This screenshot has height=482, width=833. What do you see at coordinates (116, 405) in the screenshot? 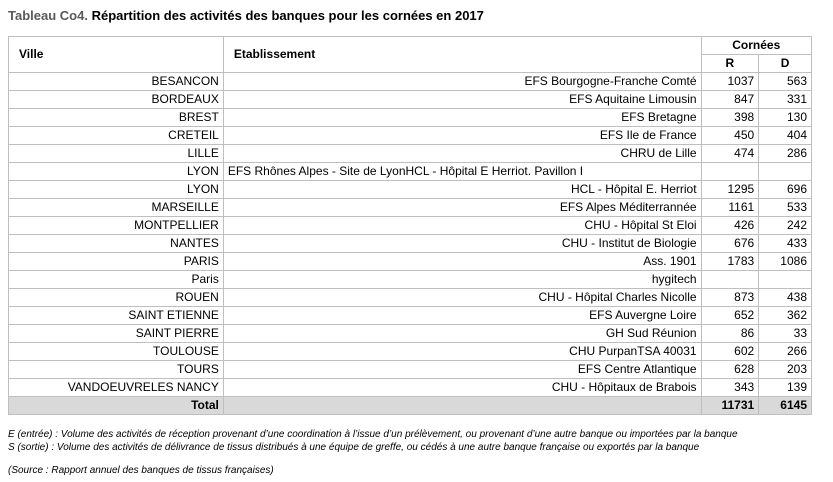
I see `total-label: Total` at bounding box center [116, 405].